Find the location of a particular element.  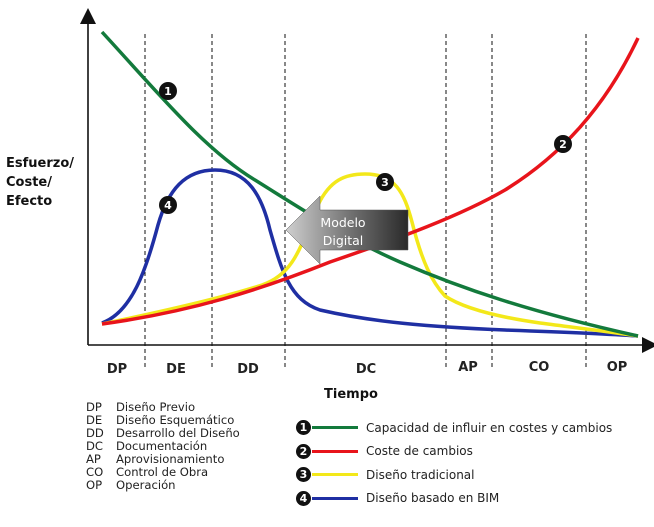

abbreviation-row: DC Documentación is located at coordinates (163, 446).